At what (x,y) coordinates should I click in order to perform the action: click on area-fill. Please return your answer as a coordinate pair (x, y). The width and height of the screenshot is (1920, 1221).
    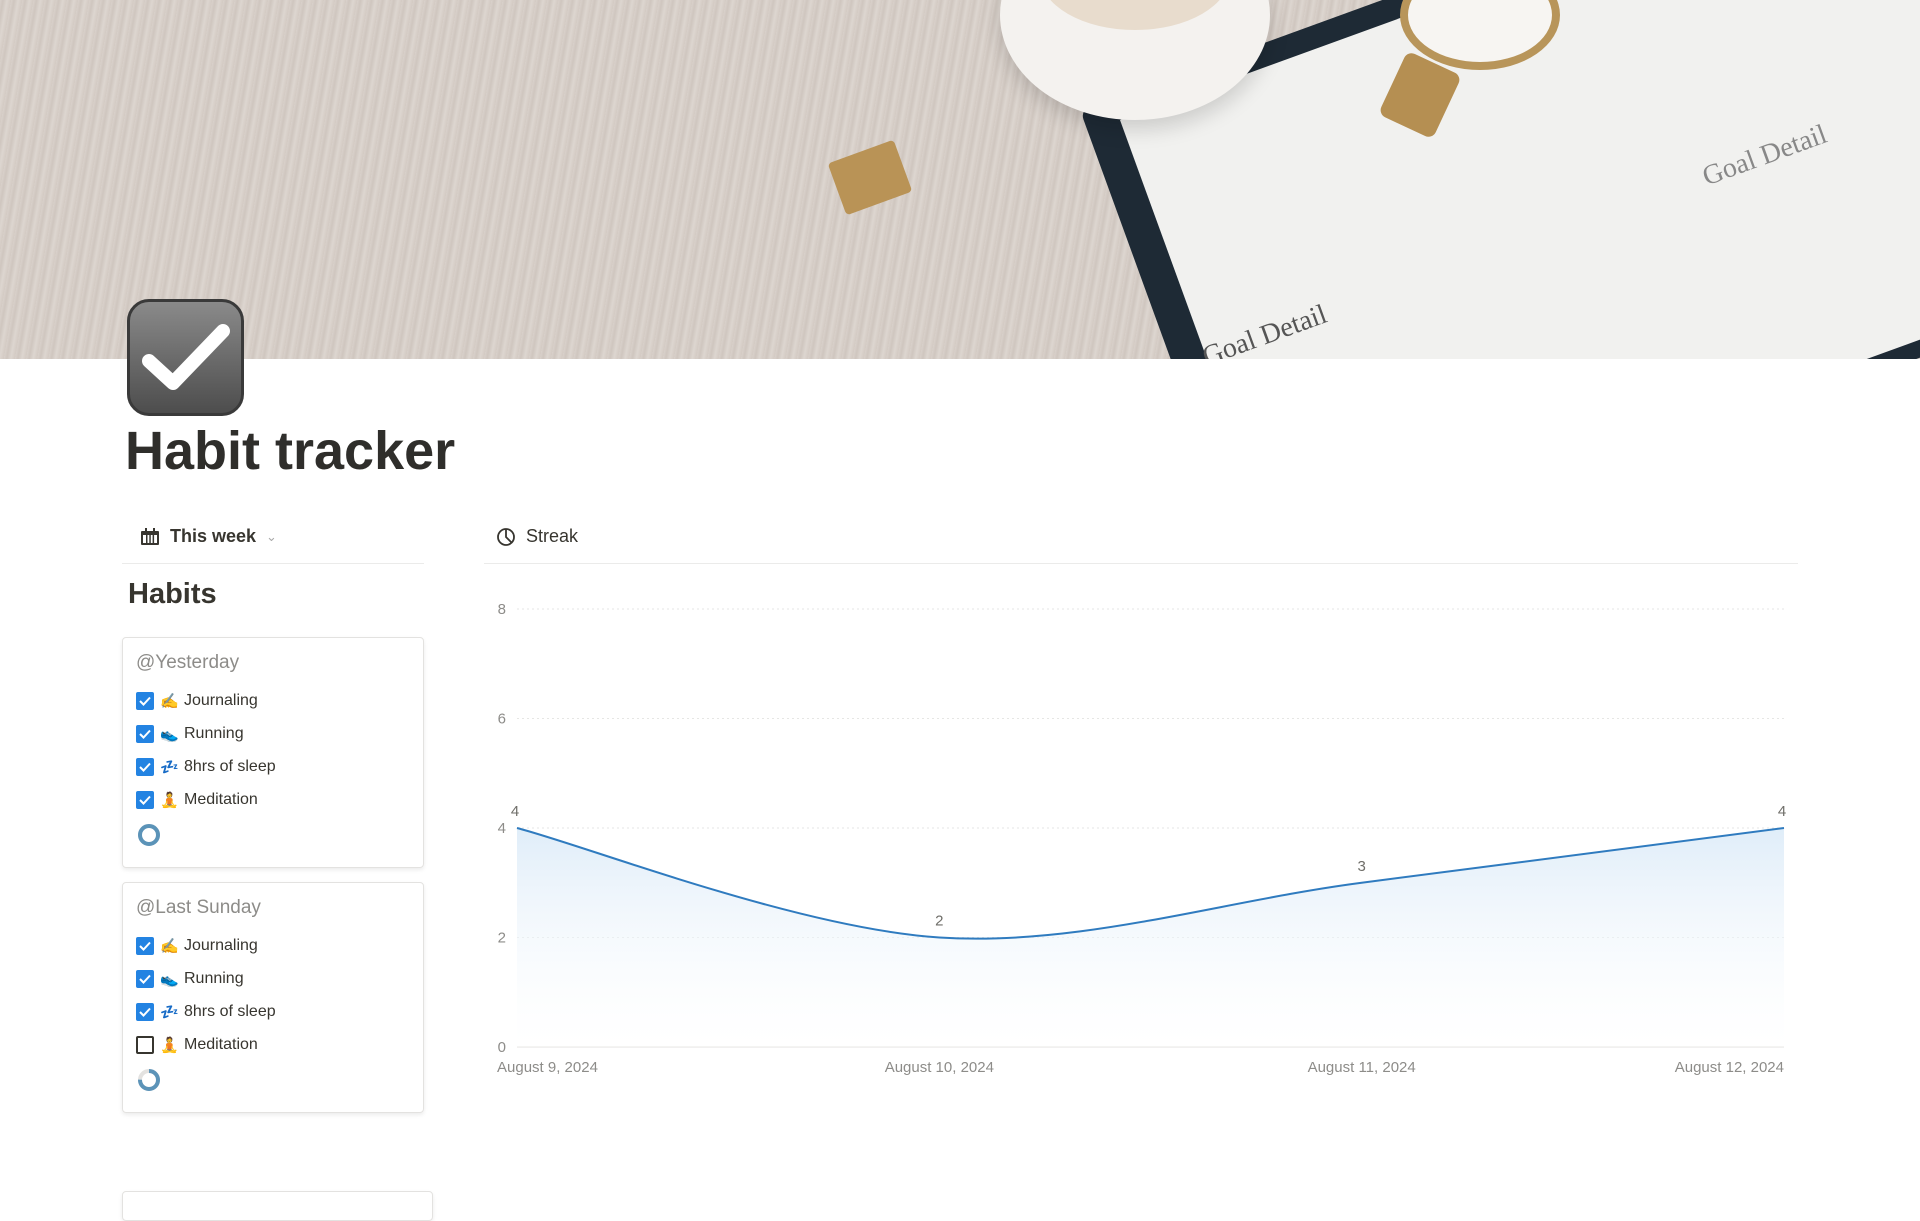
    Looking at the image, I should click on (1150, 937).